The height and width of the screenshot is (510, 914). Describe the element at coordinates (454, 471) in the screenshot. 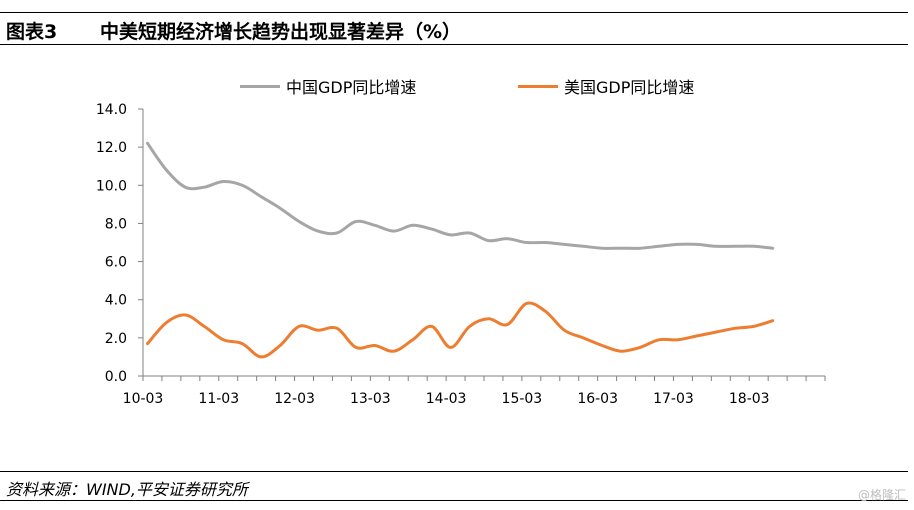

I see `footer-rule` at that location.